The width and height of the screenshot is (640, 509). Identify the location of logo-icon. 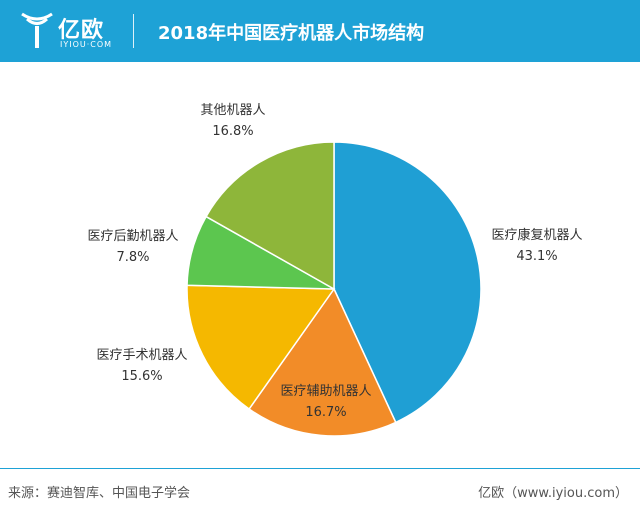
(37, 30).